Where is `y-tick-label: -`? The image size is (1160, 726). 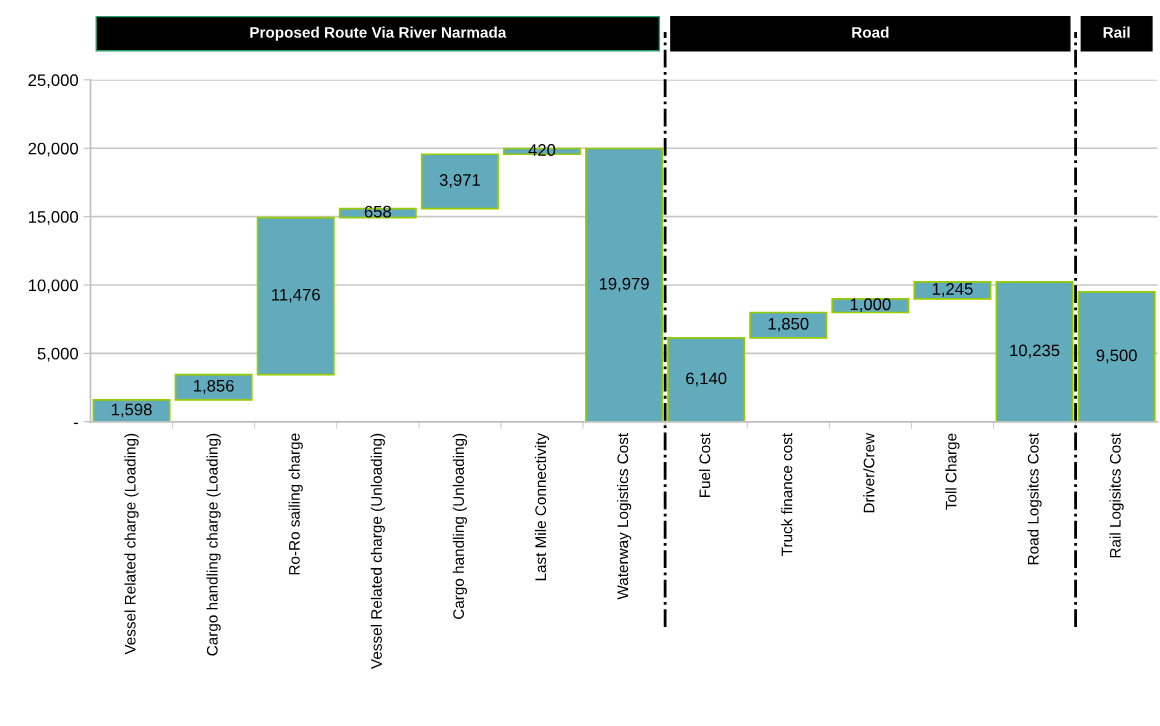
y-tick-label: - is located at coordinates (75, 423).